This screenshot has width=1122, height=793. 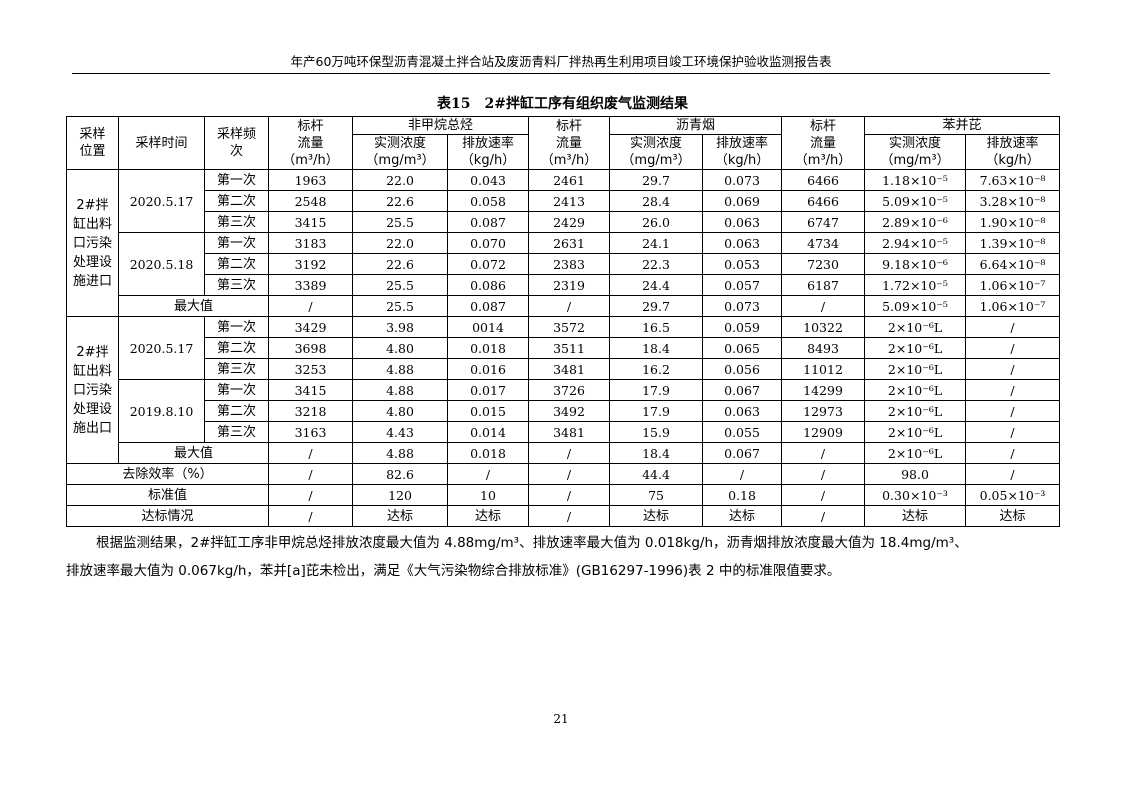 What do you see at coordinates (656, 222) in the screenshot?
I see `fume-conc-cell: 26.0` at bounding box center [656, 222].